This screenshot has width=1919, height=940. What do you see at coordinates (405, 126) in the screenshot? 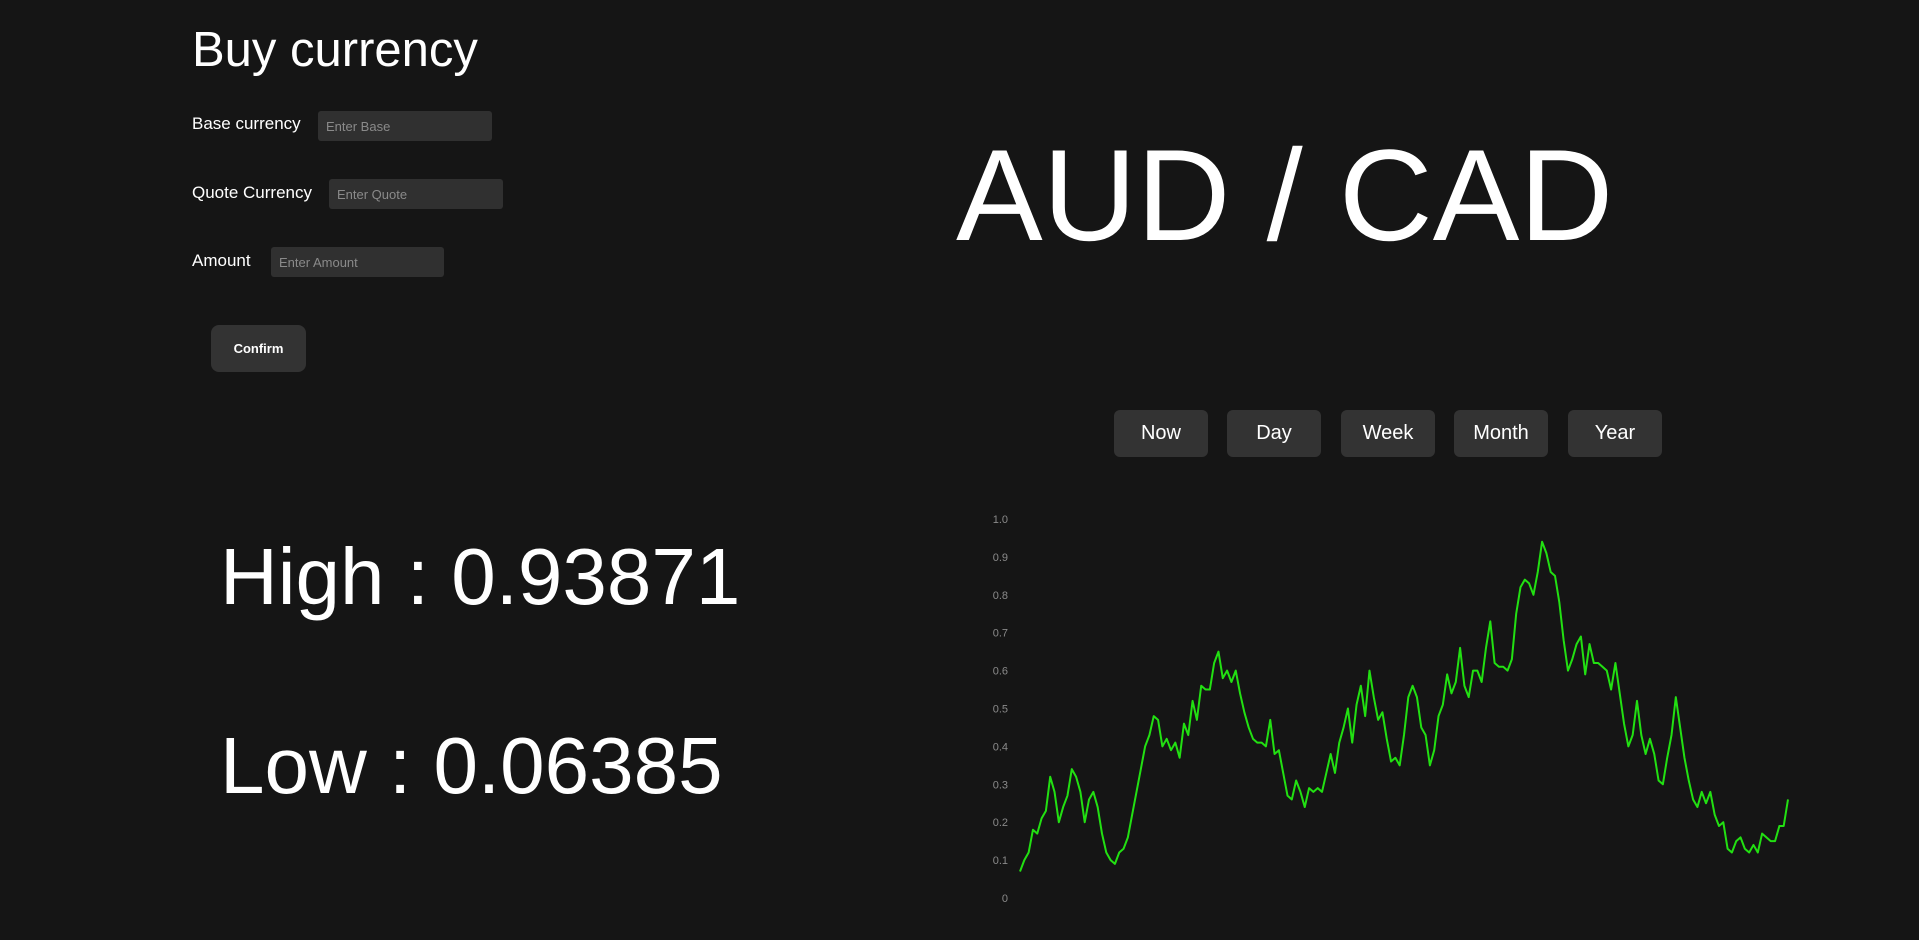
I see `base-currency-input` at bounding box center [405, 126].